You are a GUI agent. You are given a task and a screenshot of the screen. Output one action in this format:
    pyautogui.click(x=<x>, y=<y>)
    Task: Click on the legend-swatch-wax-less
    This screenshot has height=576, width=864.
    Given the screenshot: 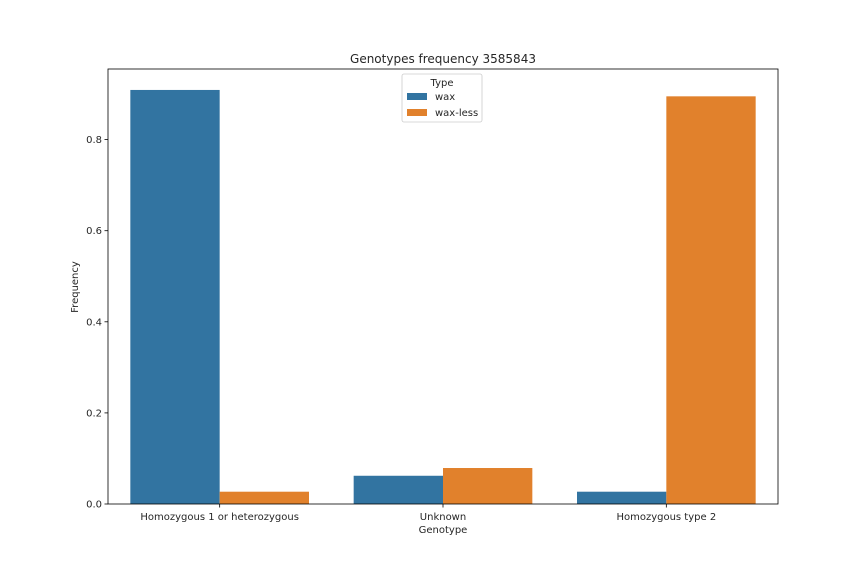 What is the action you would take?
    pyautogui.click(x=417, y=112)
    